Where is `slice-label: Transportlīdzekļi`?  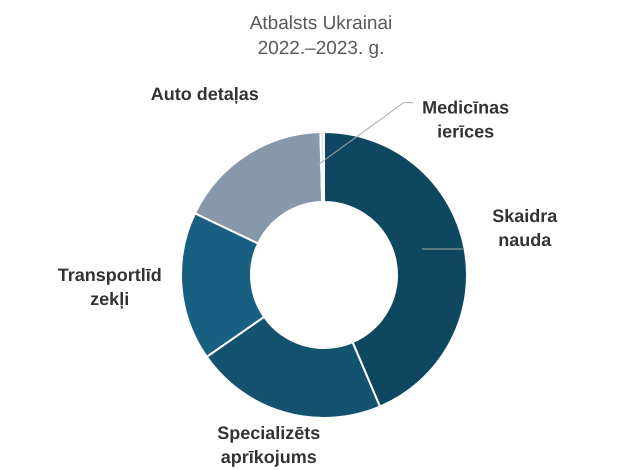 slice-label: Transportlīdzekļi is located at coordinates (110, 287).